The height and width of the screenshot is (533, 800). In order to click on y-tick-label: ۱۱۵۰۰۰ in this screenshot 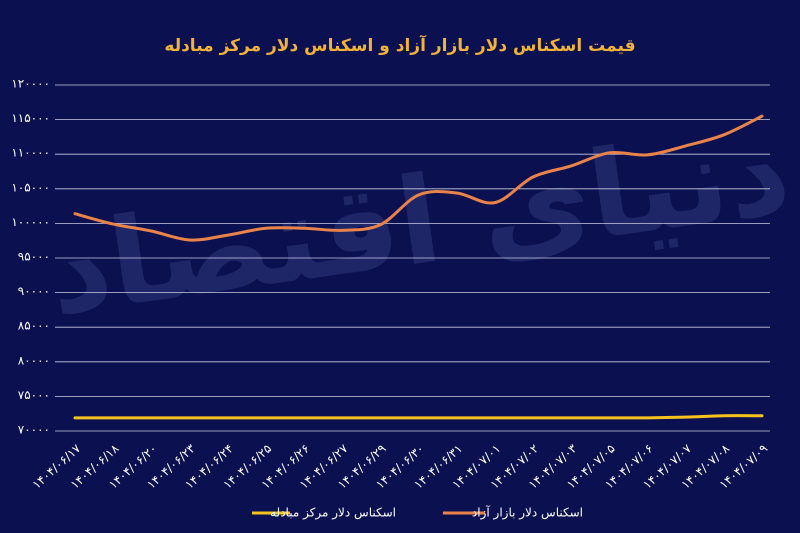, I will do `click(30, 118)`.